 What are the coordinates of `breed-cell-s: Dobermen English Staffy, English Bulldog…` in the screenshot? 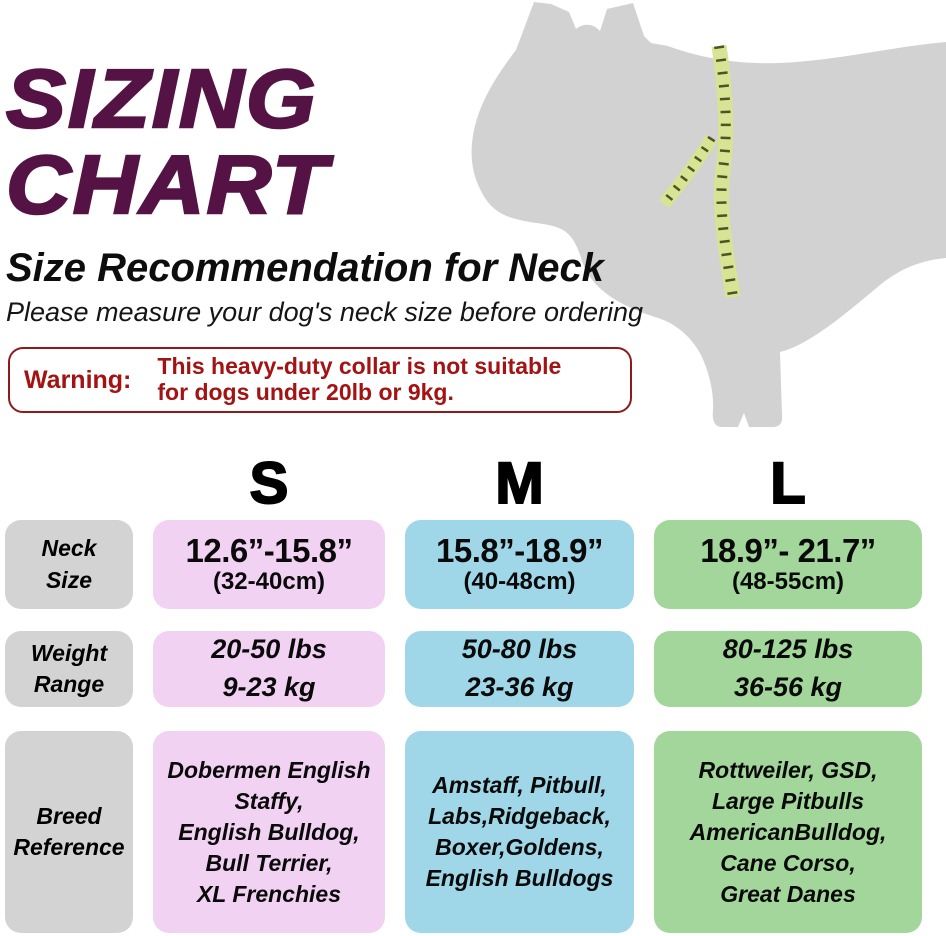 It's located at (269, 832).